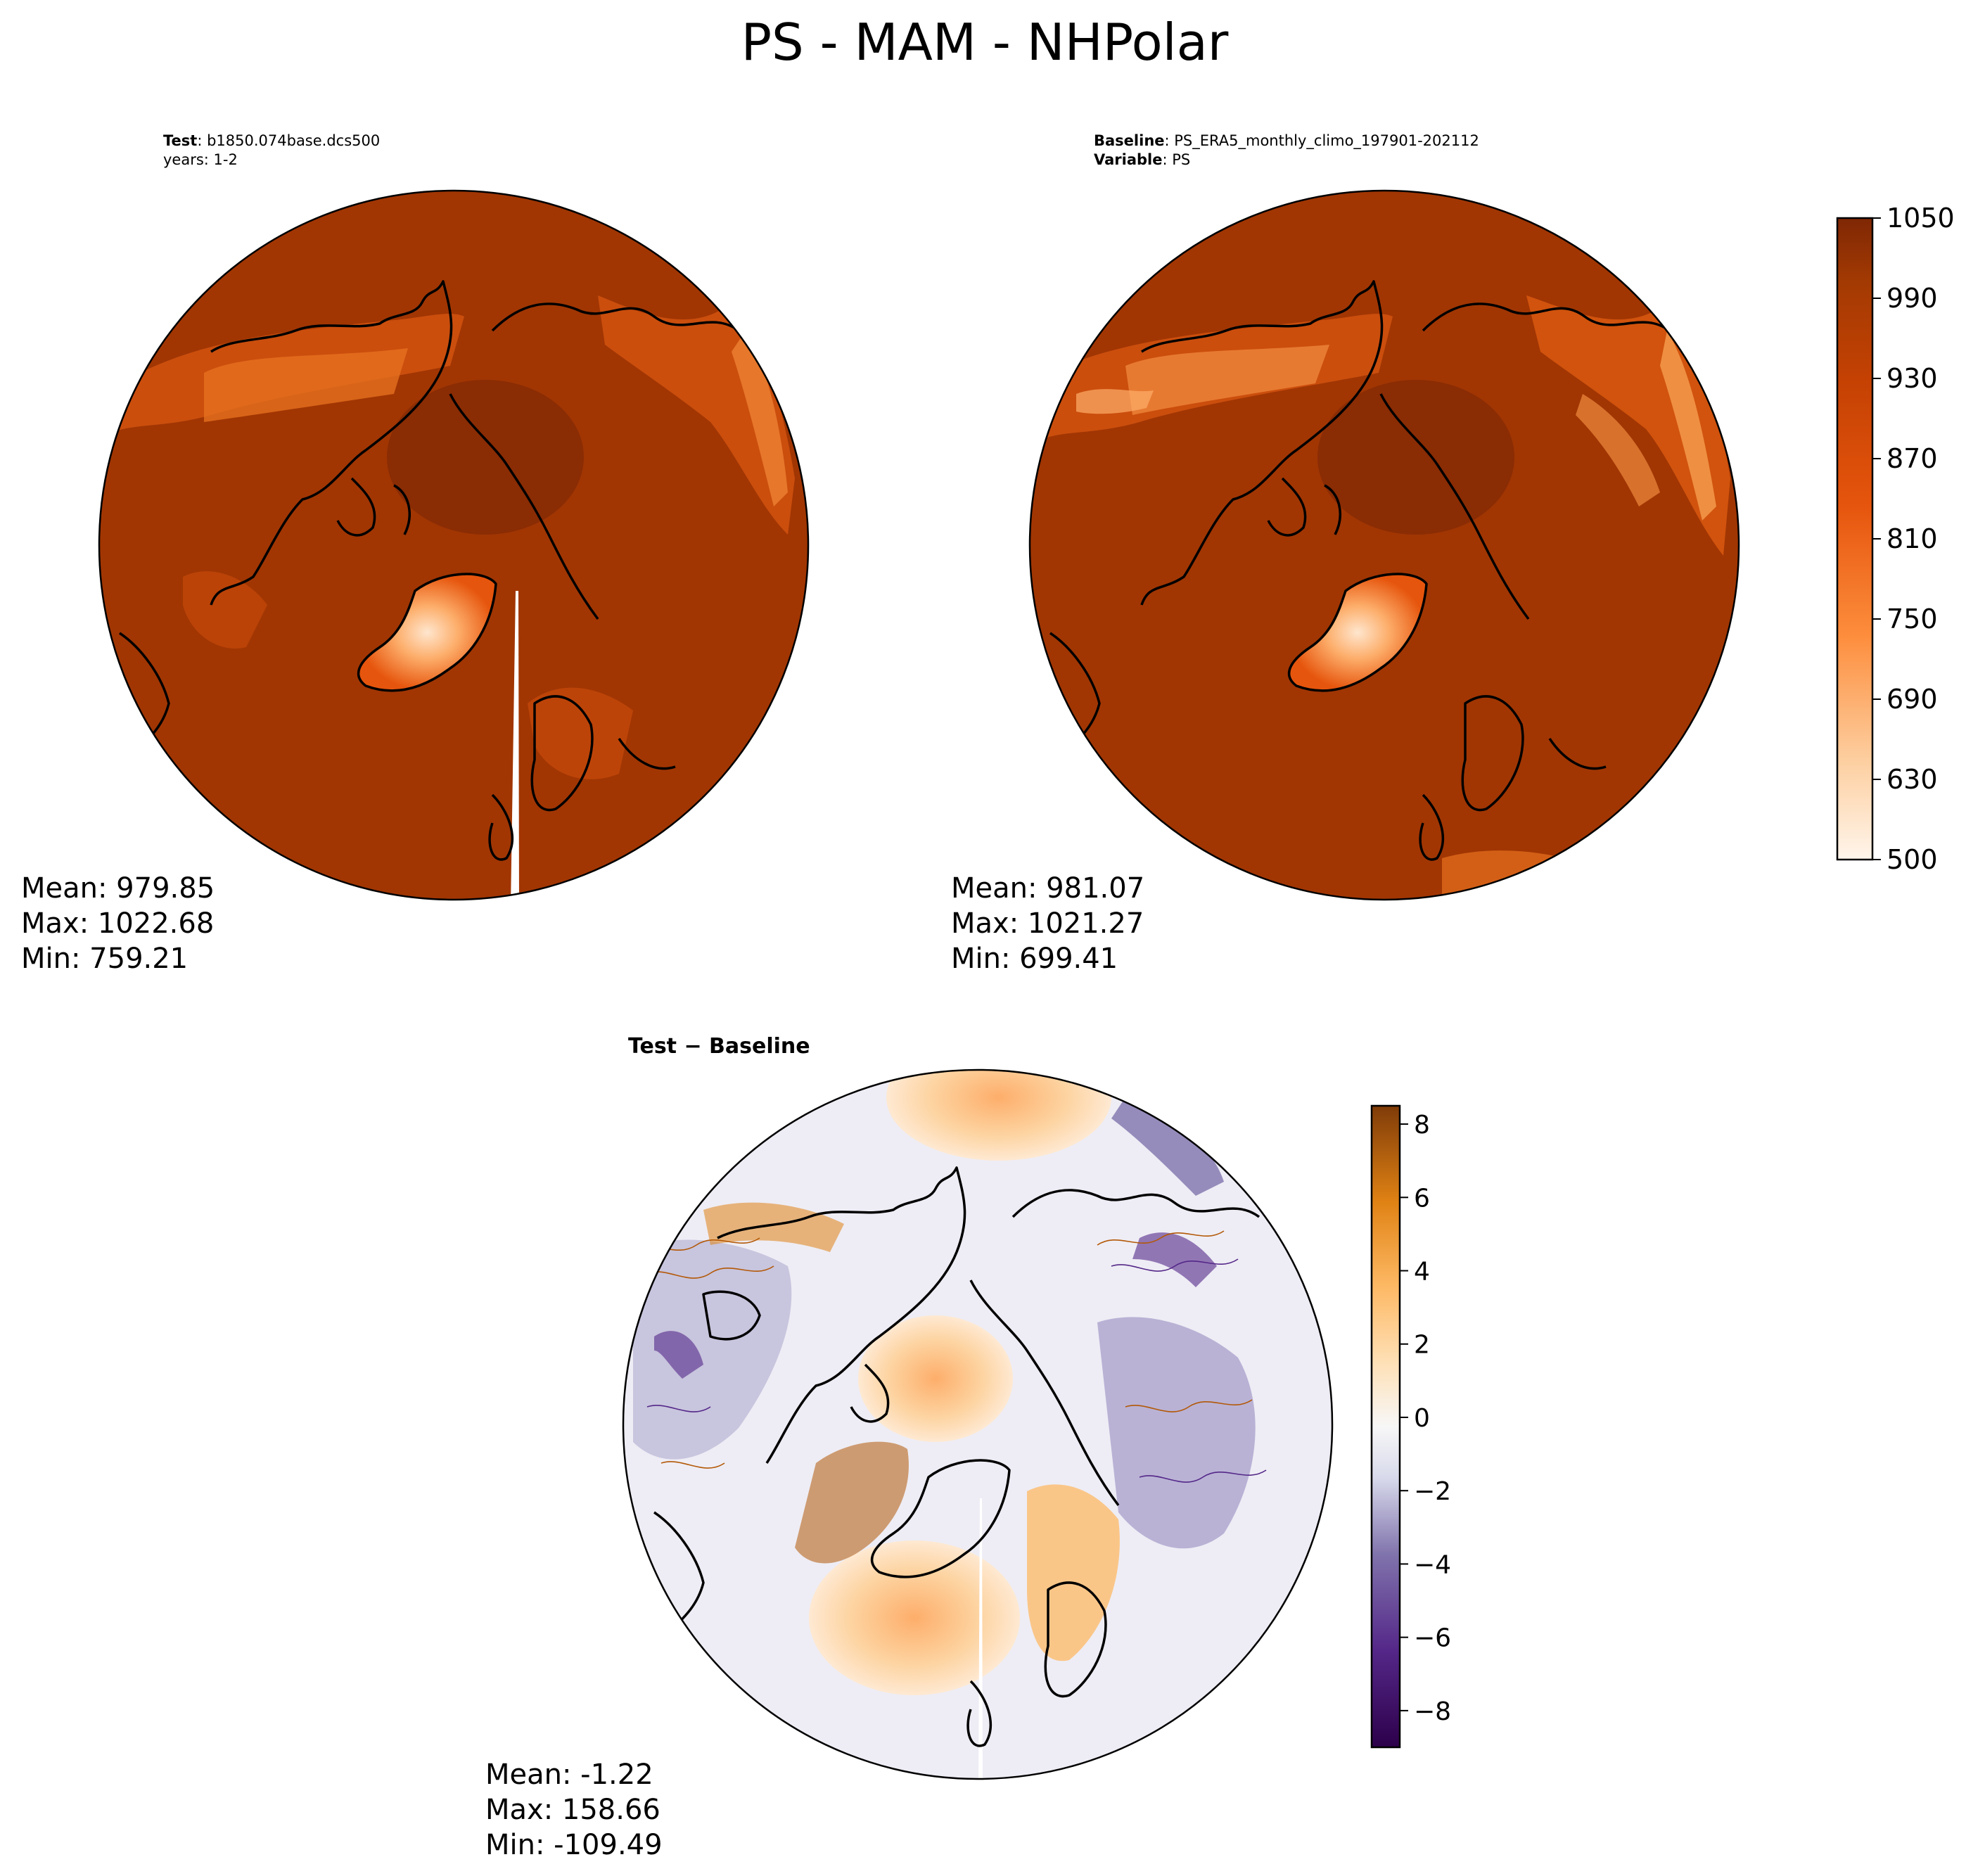 The image size is (1985, 1876). I want to click on diff-contour-noise, so click(949, 1356).